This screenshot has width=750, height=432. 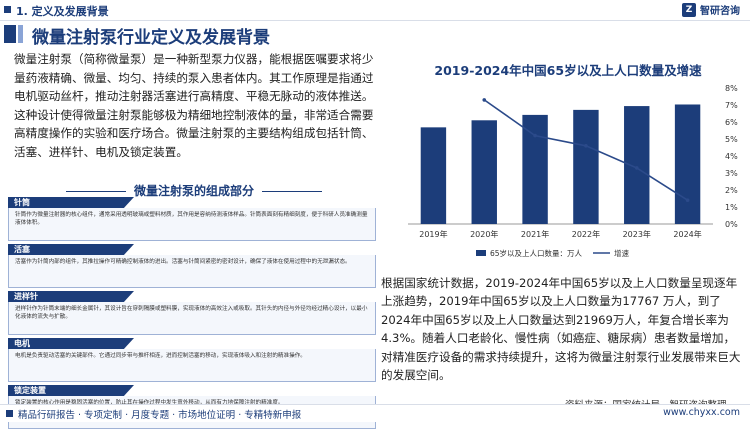 I want to click on section-title: 1. 定义及发展背景, so click(x=62, y=11).